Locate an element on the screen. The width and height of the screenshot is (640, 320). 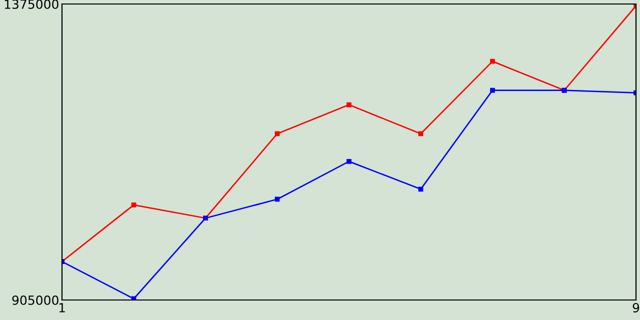
x-tick-label: 1 is located at coordinates (62, 307).